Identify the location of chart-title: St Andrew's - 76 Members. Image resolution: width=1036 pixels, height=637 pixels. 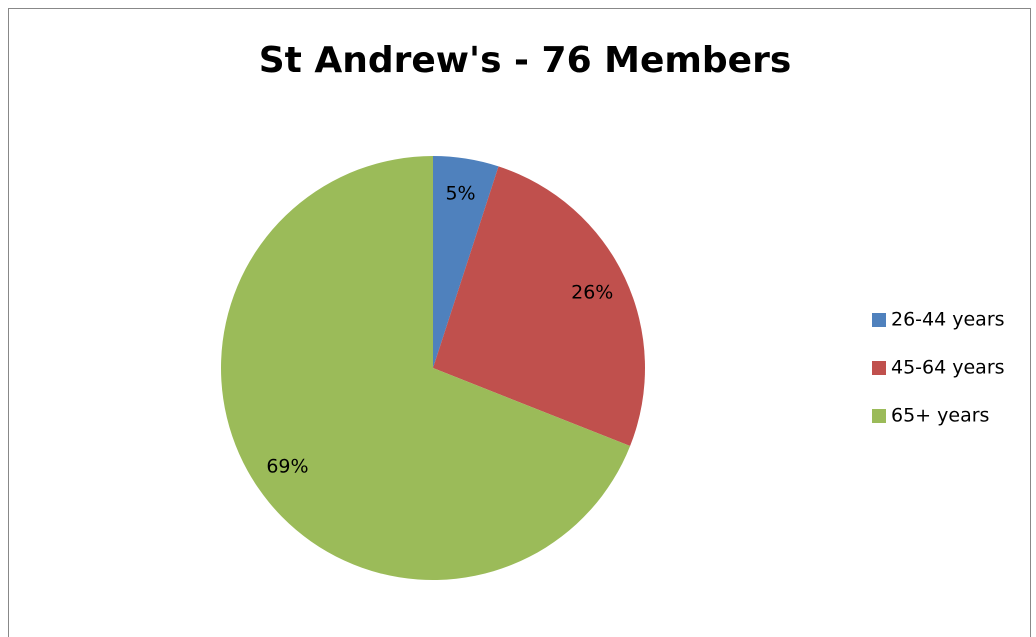
(525, 60).